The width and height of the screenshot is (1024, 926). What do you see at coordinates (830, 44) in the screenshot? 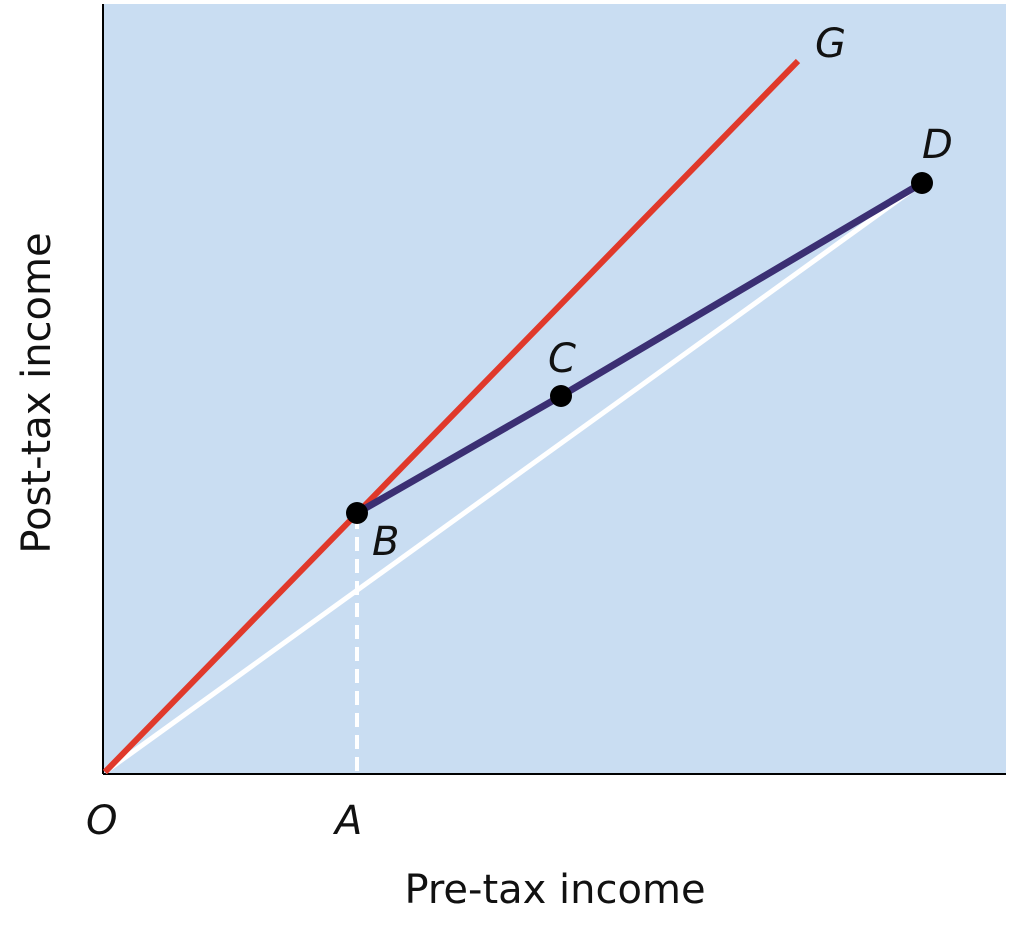
I see `label-g: G` at bounding box center [830, 44].